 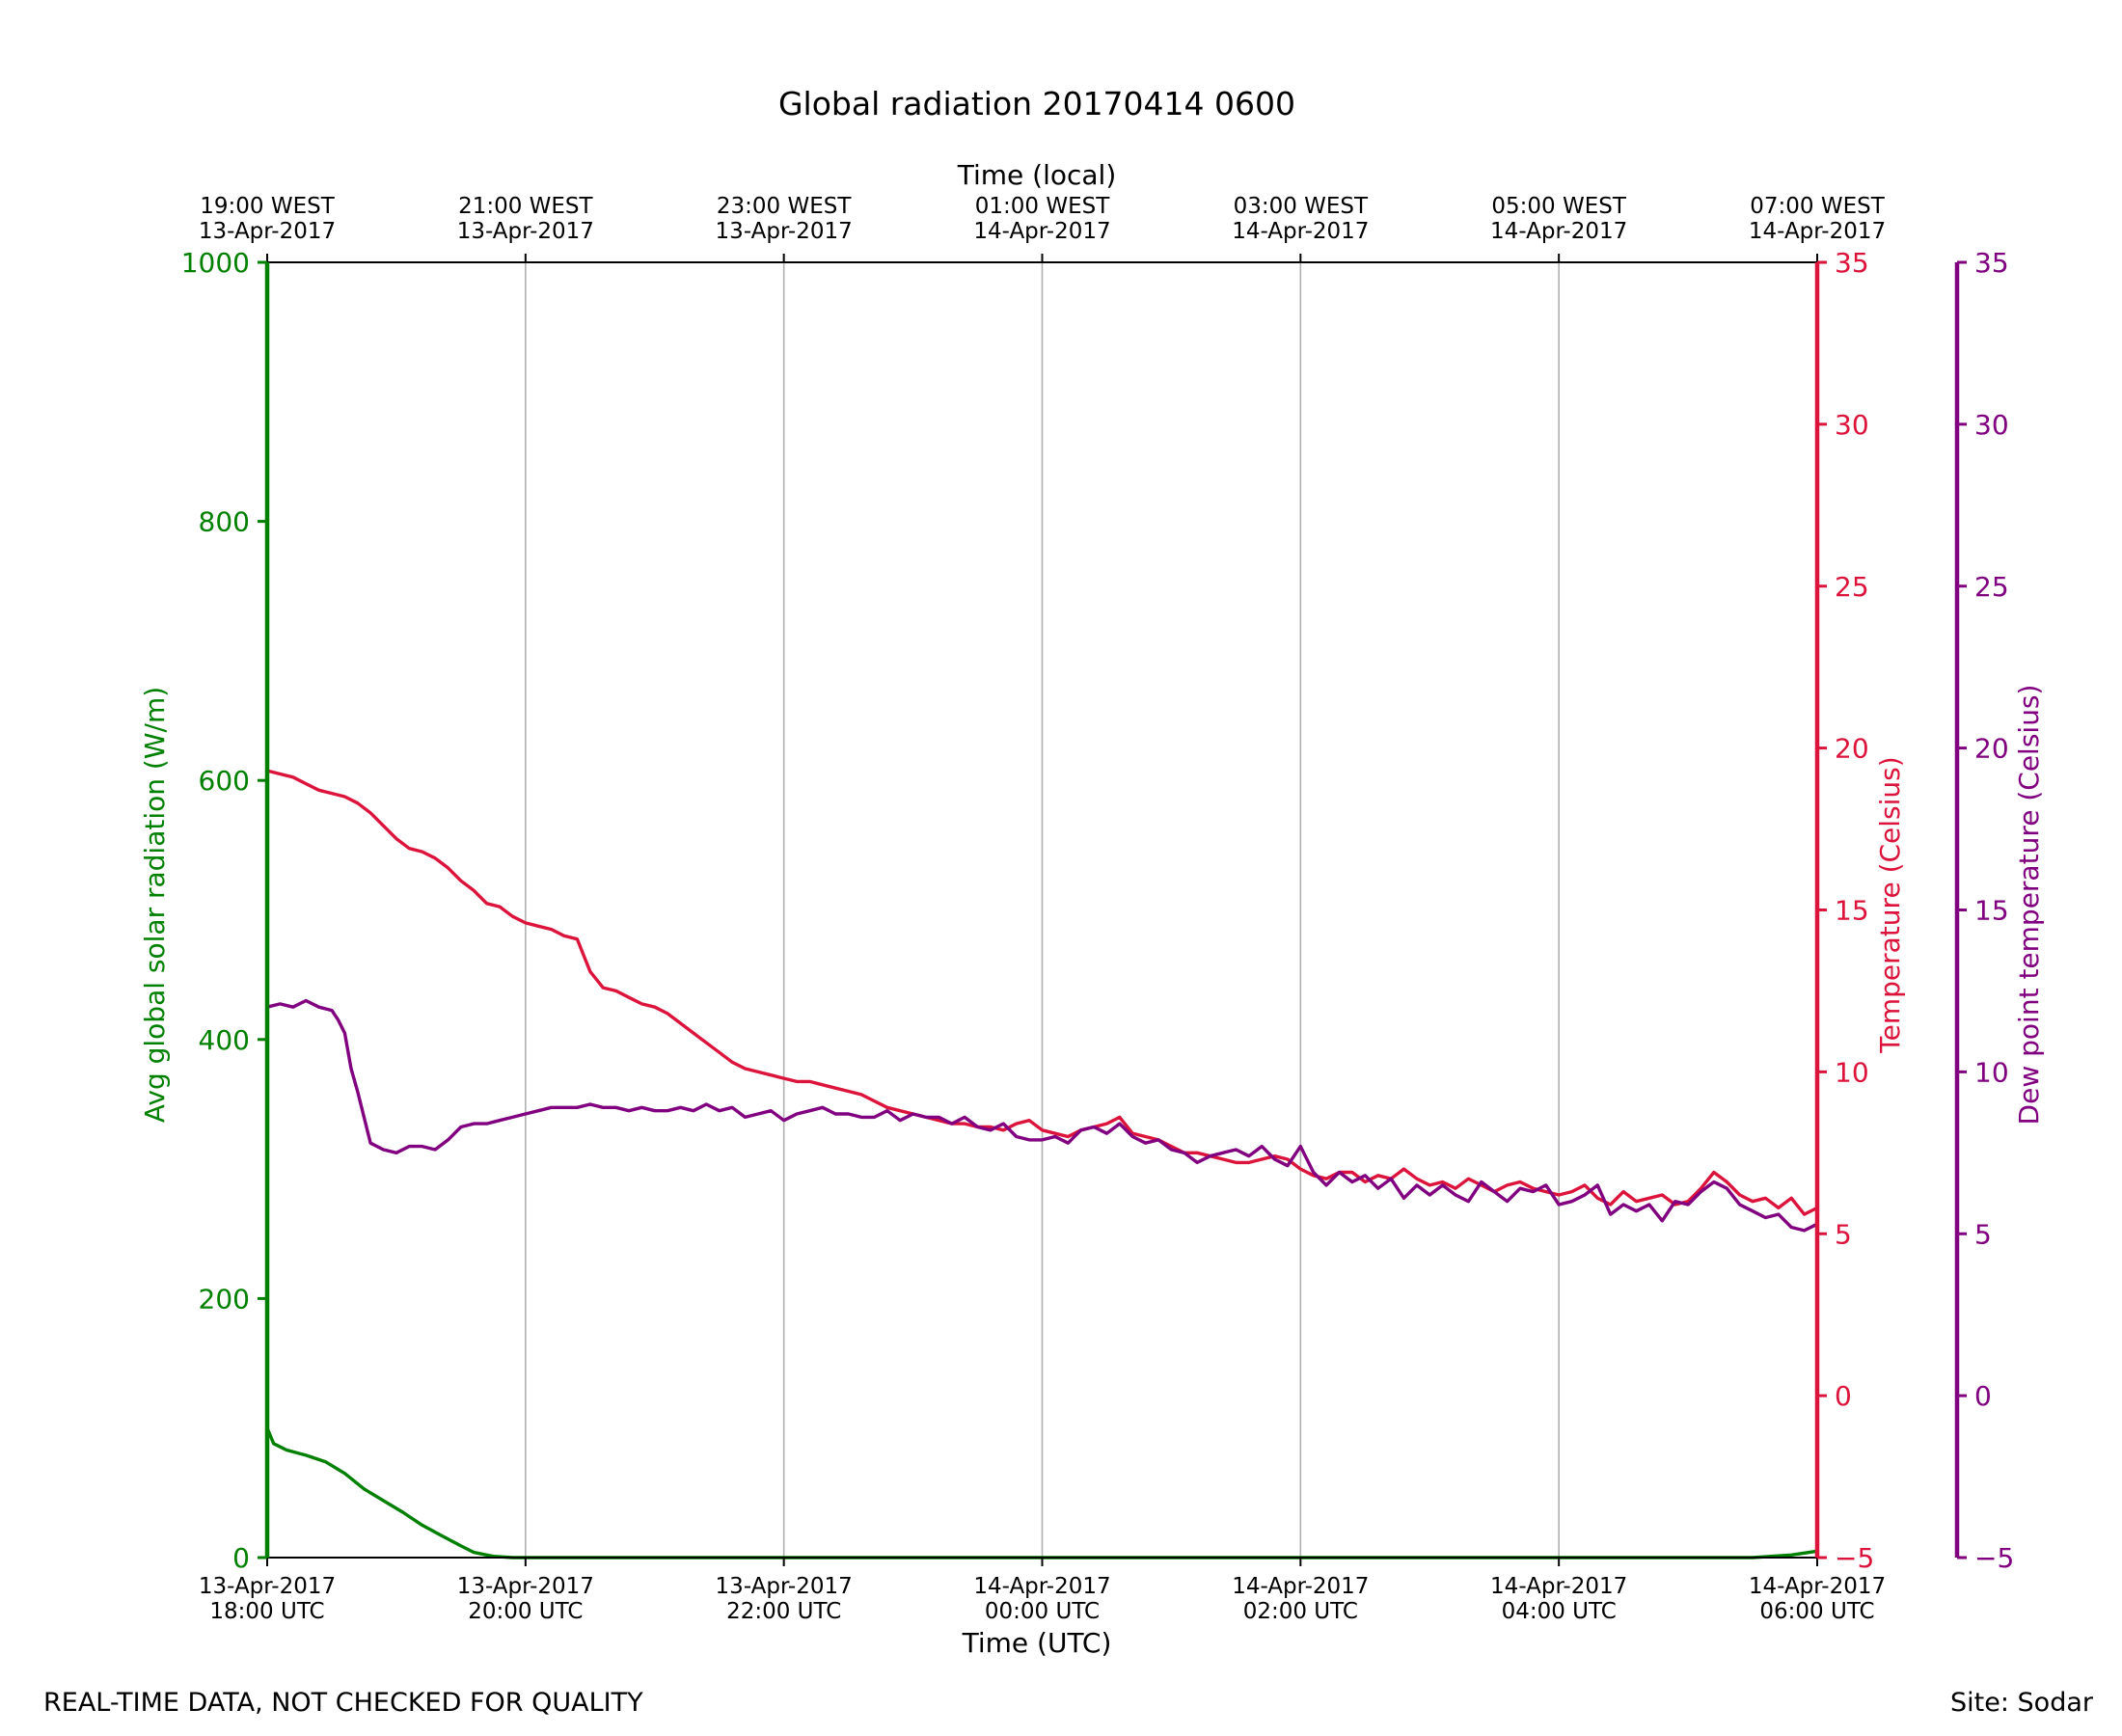 I want to click on temperature-axis-label: Temperature (Celsius), so click(x=1890, y=905).